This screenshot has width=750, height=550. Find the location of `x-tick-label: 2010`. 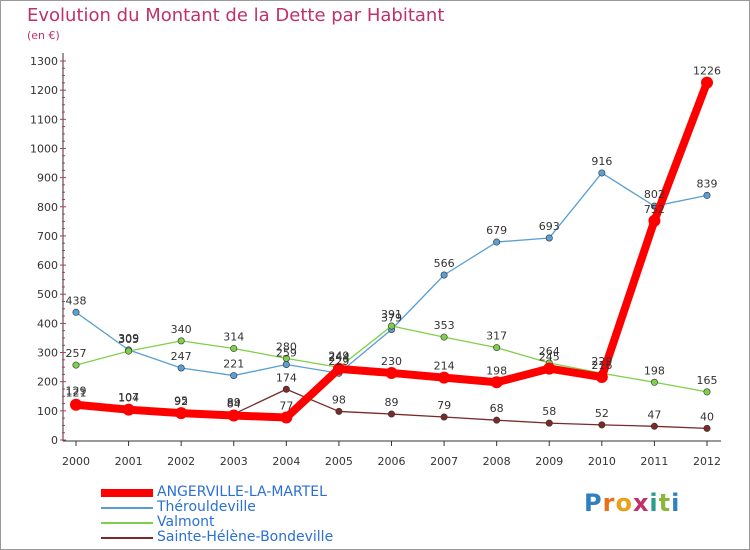

x-tick-label: 2010 is located at coordinates (602, 461).